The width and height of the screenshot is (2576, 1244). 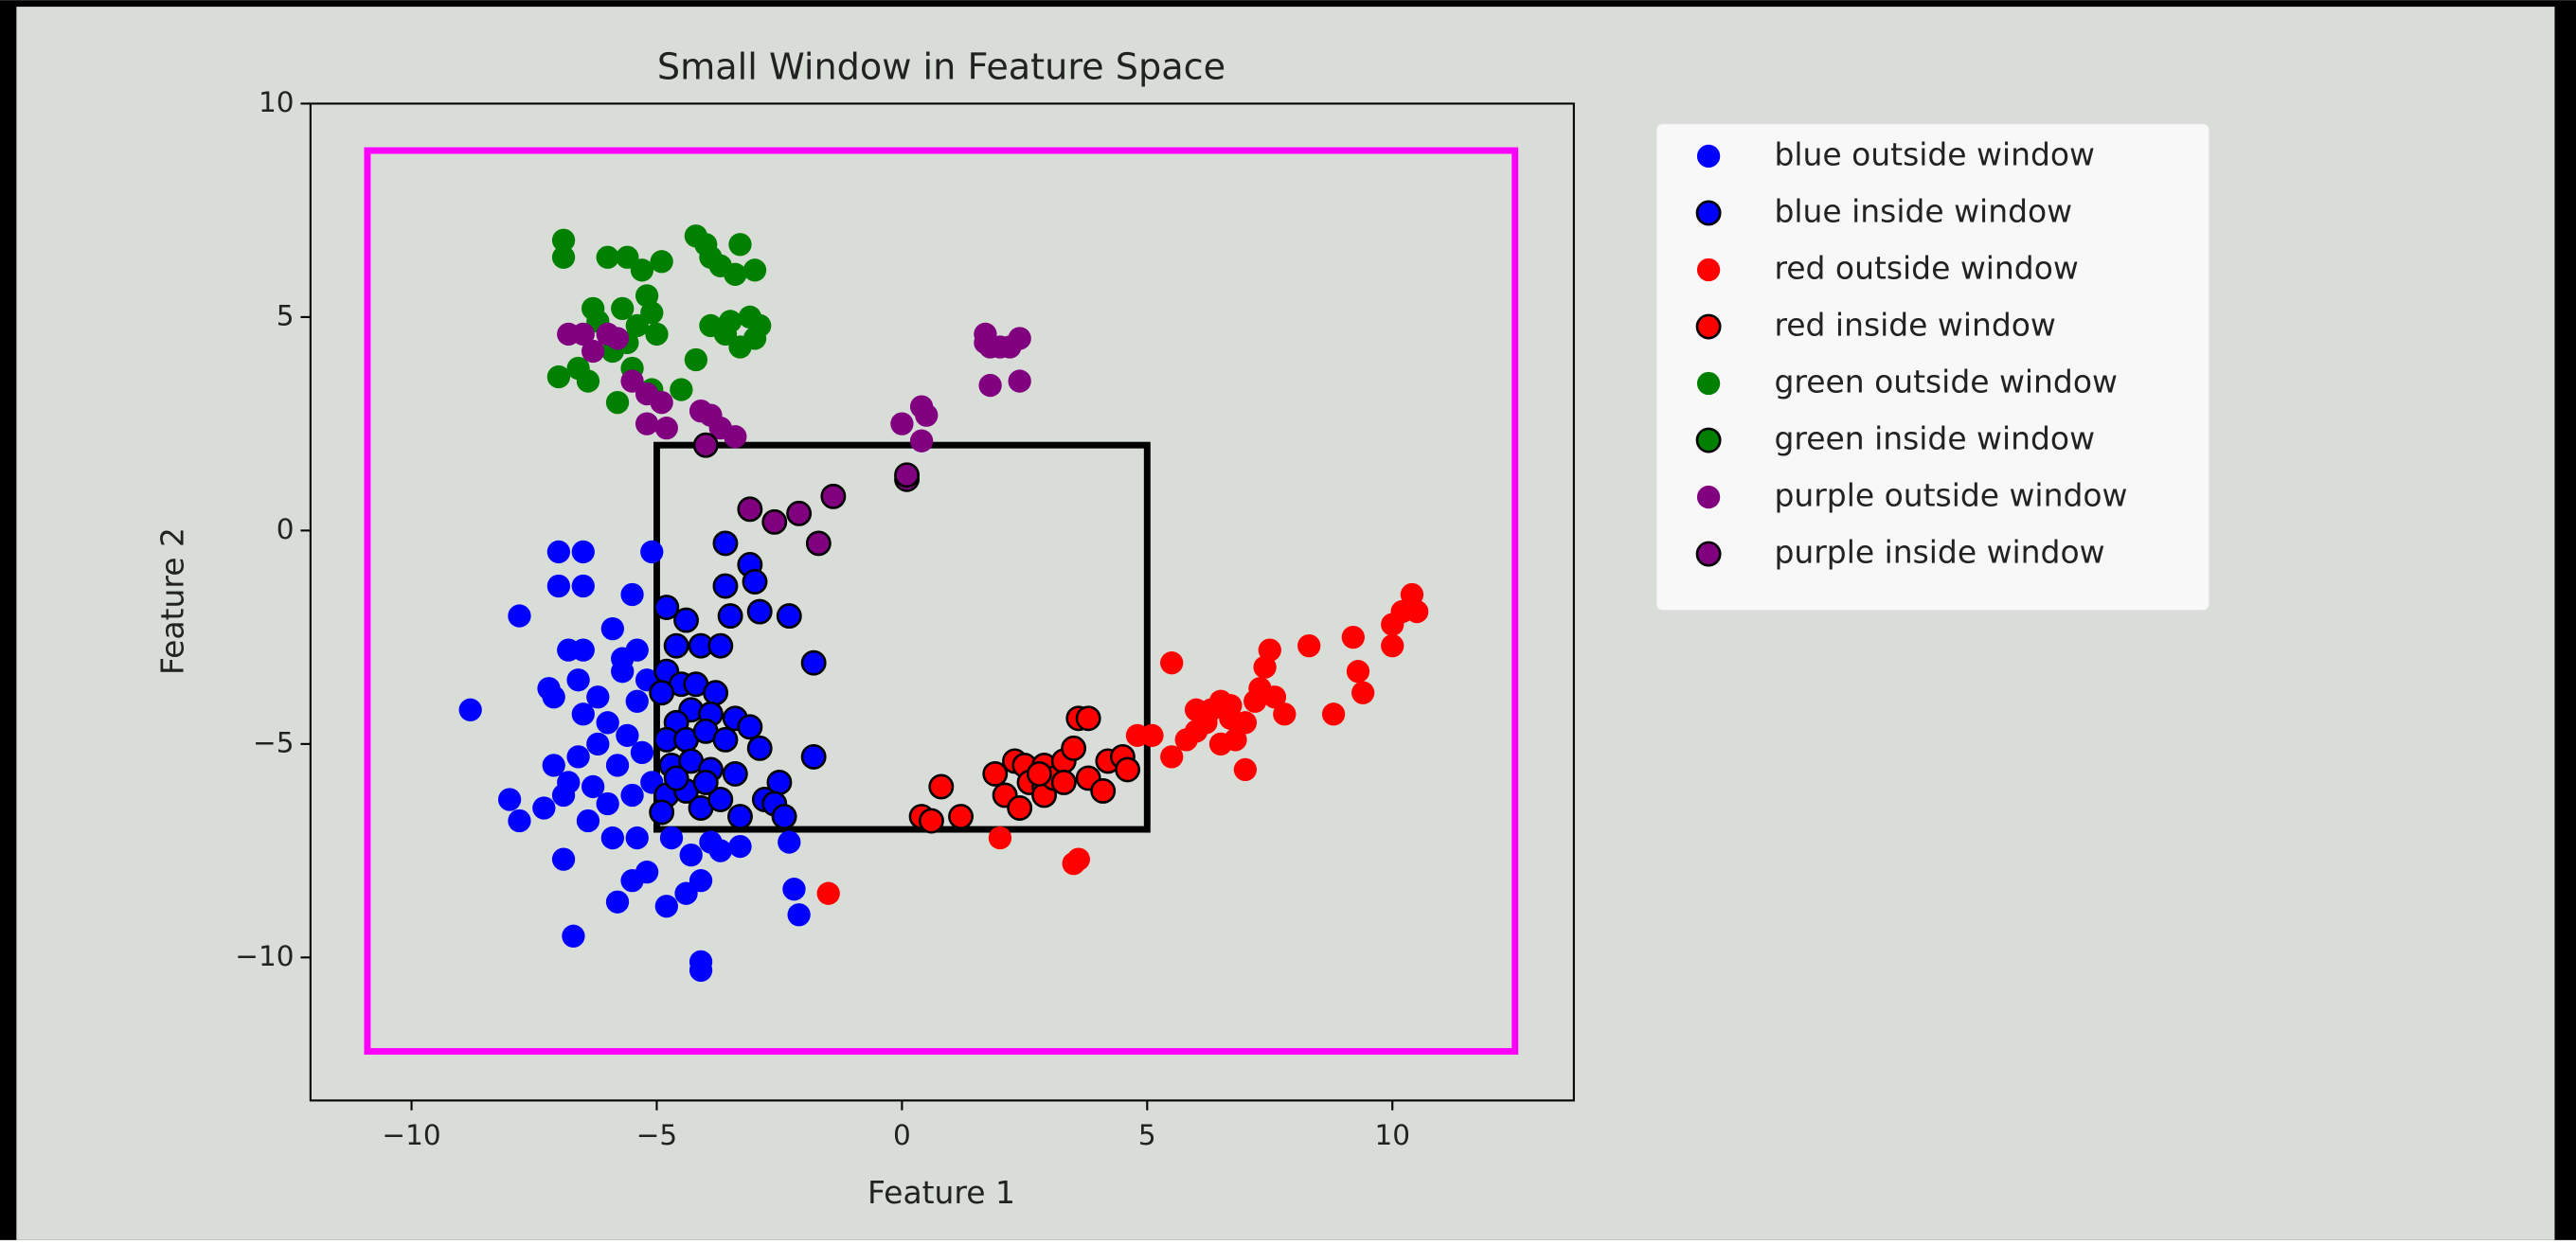 What do you see at coordinates (1914, 325) in the screenshot?
I see `legend-label: red inside window` at bounding box center [1914, 325].